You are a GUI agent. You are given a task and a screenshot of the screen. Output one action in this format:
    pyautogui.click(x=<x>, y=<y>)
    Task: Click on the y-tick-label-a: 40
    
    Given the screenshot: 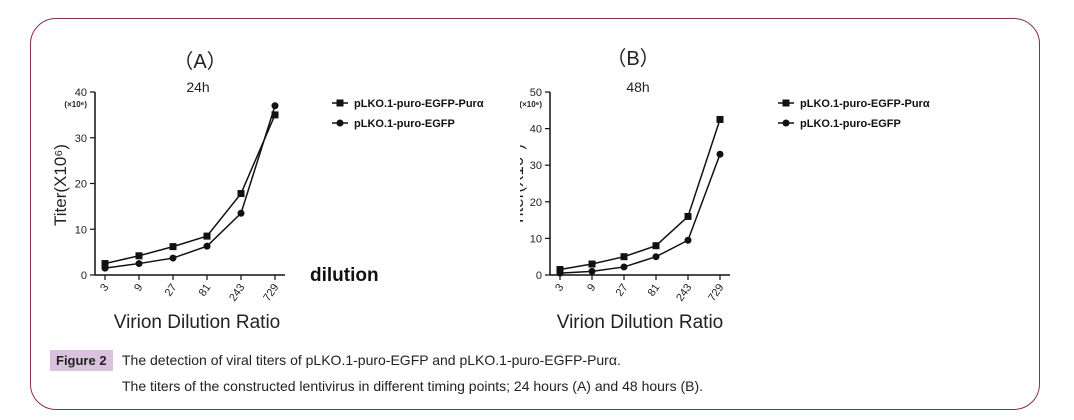 What is the action you would take?
    pyautogui.click(x=81, y=93)
    